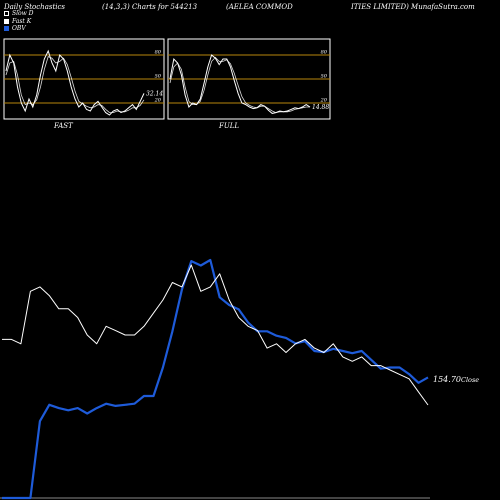 Image resolution: width=500 pixels, height=500 pixels. Describe the element at coordinates (456, 379) in the screenshot. I see `close-last-value: 154.70Close` at that location.